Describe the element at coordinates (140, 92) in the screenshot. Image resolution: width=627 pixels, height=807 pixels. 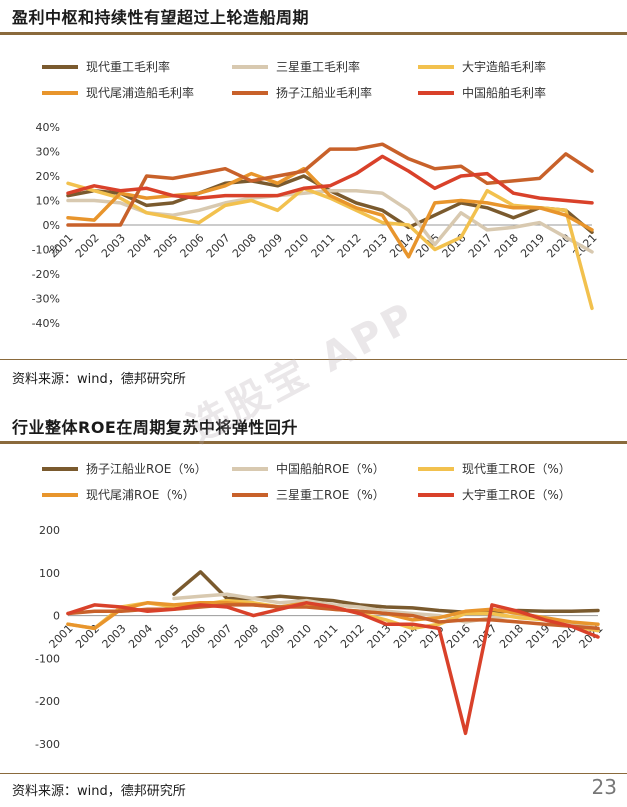
I see `legend-label: 现代尾浦造船毛利率` at that location.